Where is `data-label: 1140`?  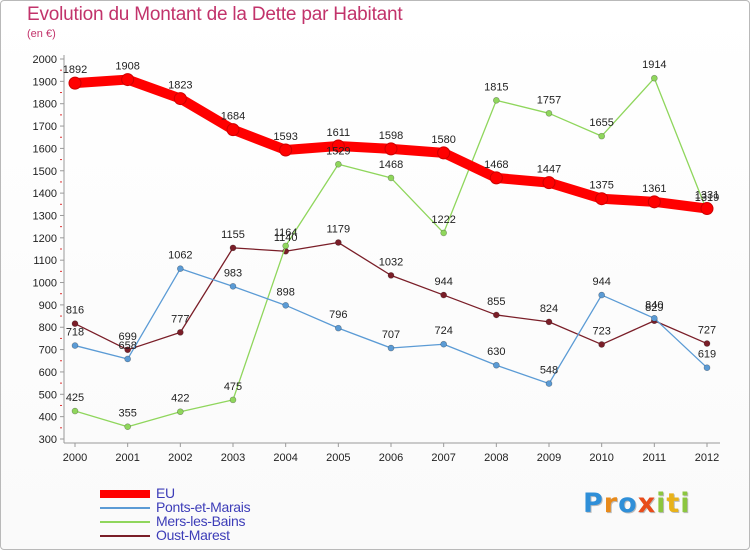 data-label: 1140 is located at coordinates (286, 238).